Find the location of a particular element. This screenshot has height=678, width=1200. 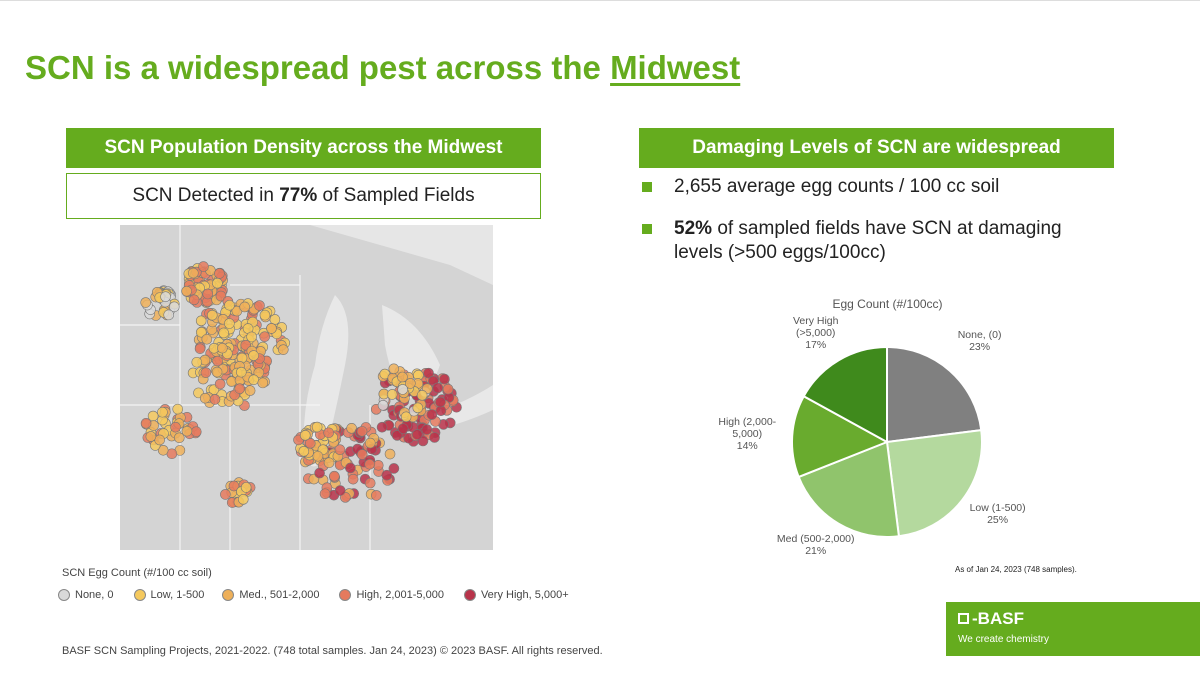

lake-superior is located at coordinates (401, 255).